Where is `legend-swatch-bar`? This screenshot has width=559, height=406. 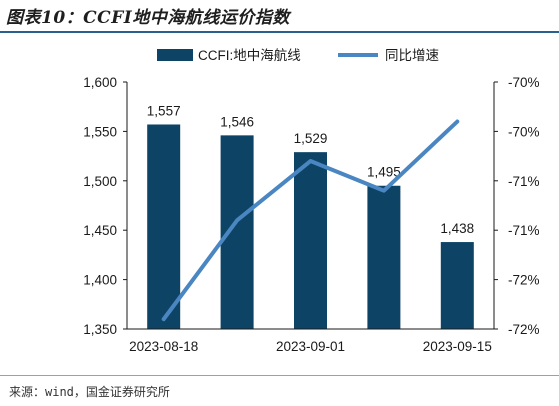 legend-swatch-bar is located at coordinates (175, 55).